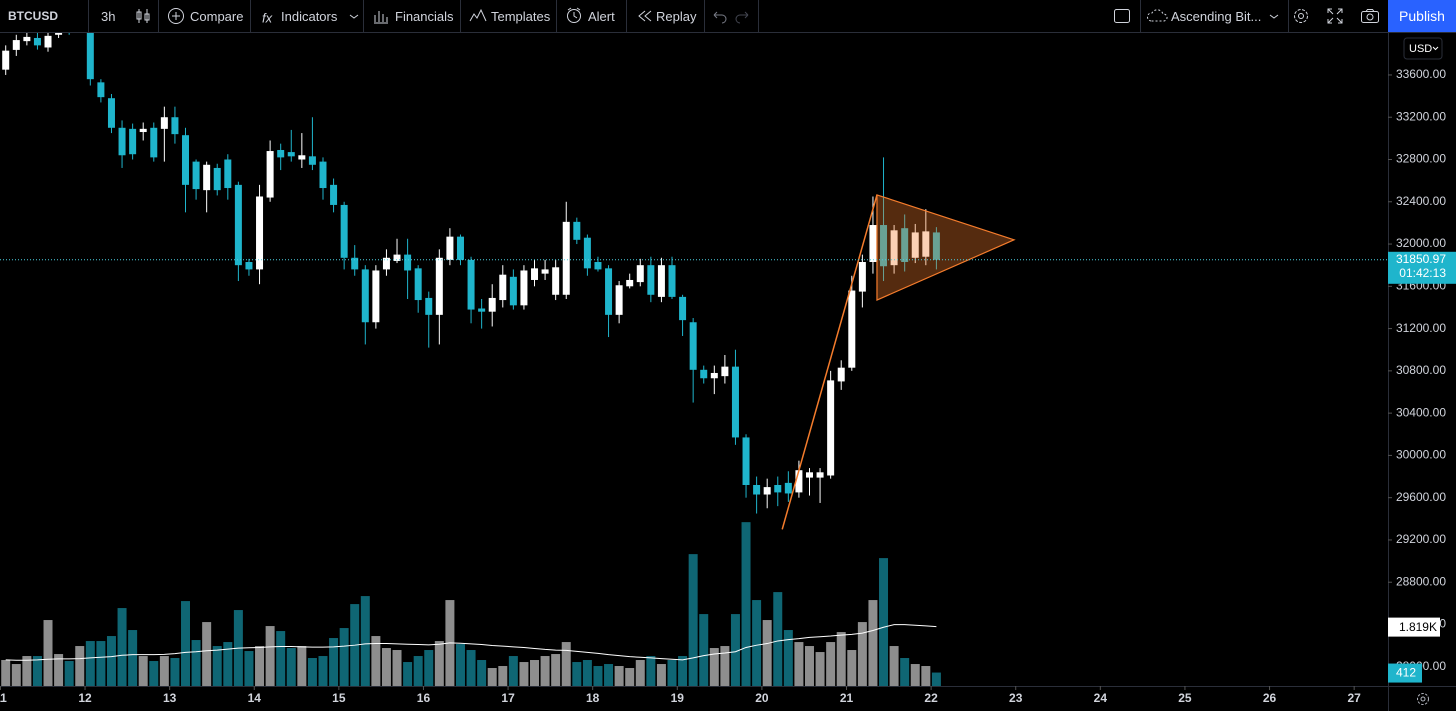  What do you see at coordinates (575, 16) in the screenshot?
I see `alert-icon` at bounding box center [575, 16].